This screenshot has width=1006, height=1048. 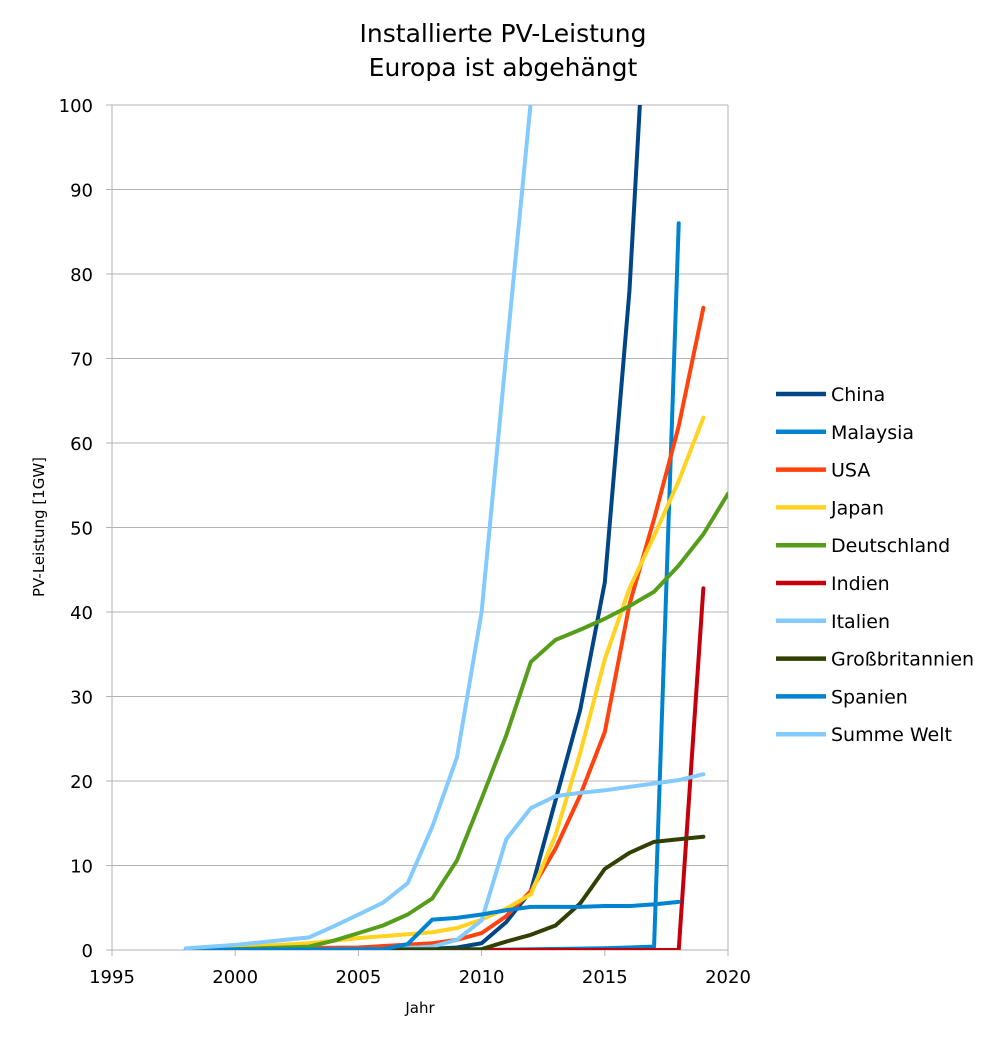 I want to click on legend-label-1: Malaysia, so click(x=872, y=433).